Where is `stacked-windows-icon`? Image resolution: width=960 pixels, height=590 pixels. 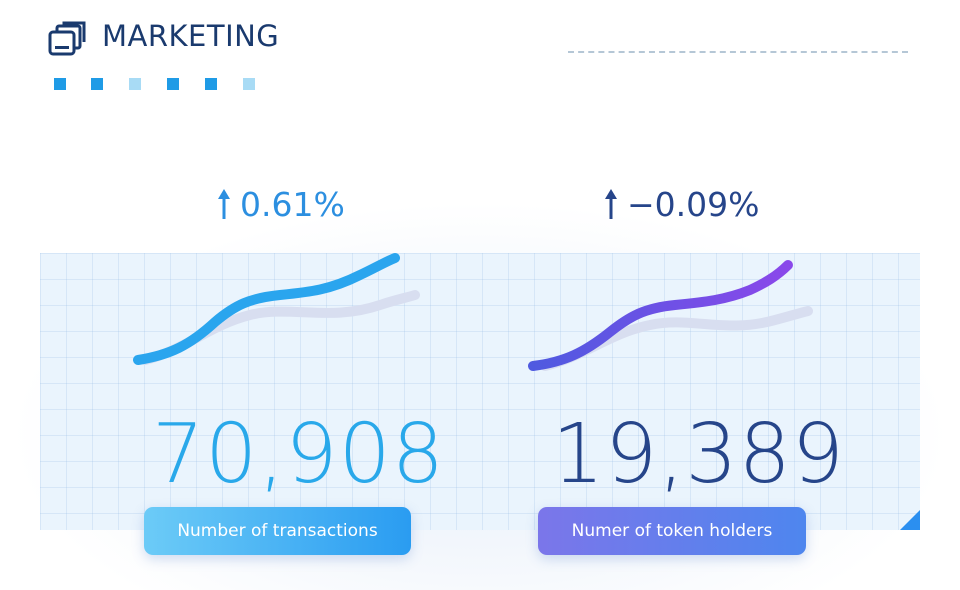
stacked-windows-icon is located at coordinates (67, 38).